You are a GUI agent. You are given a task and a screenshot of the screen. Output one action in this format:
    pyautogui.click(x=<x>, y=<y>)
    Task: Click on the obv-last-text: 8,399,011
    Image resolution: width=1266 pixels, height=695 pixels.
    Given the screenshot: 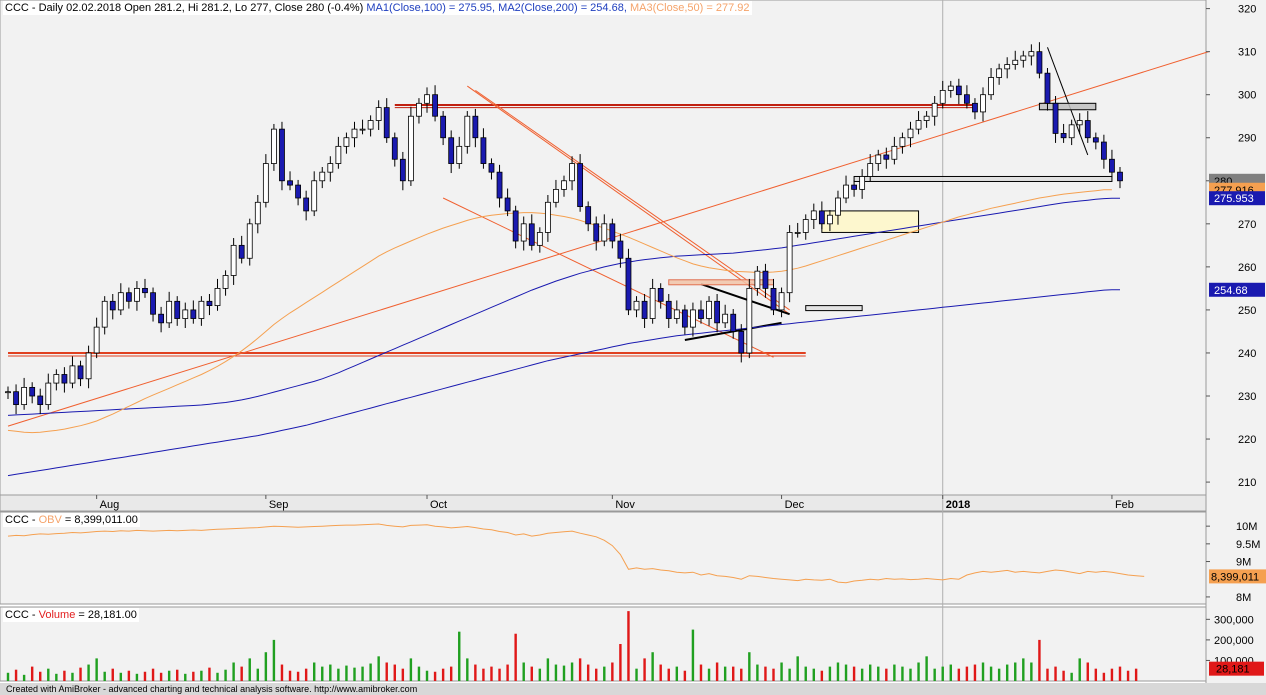 What is the action you would take?
    pyautogui.click(x=1235, y=577)
    